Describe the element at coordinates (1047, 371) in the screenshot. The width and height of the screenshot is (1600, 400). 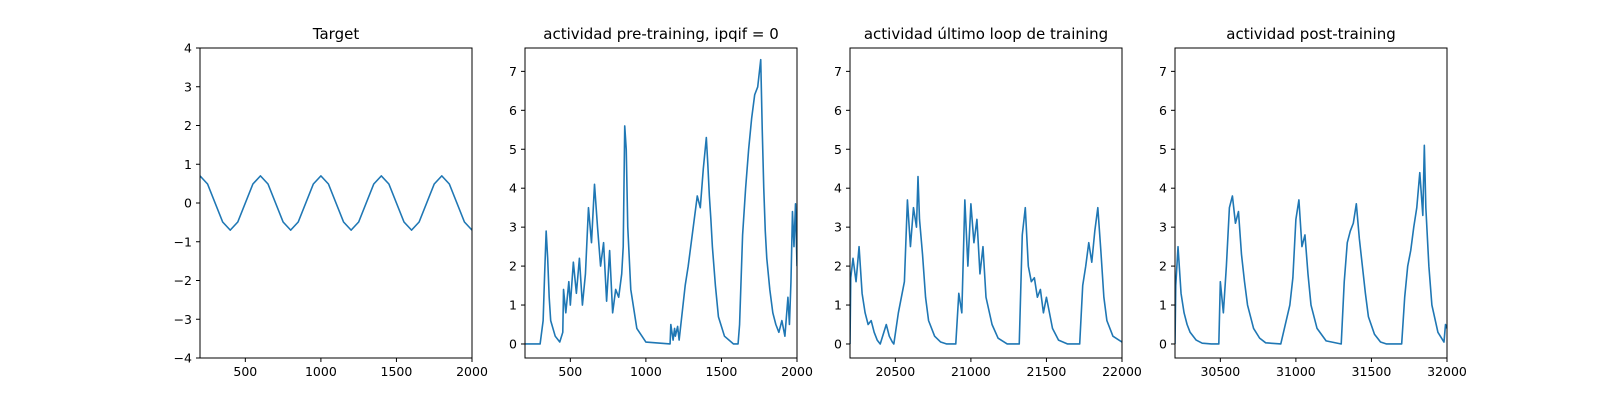
I see `x-tick-label: 21500` at that location.